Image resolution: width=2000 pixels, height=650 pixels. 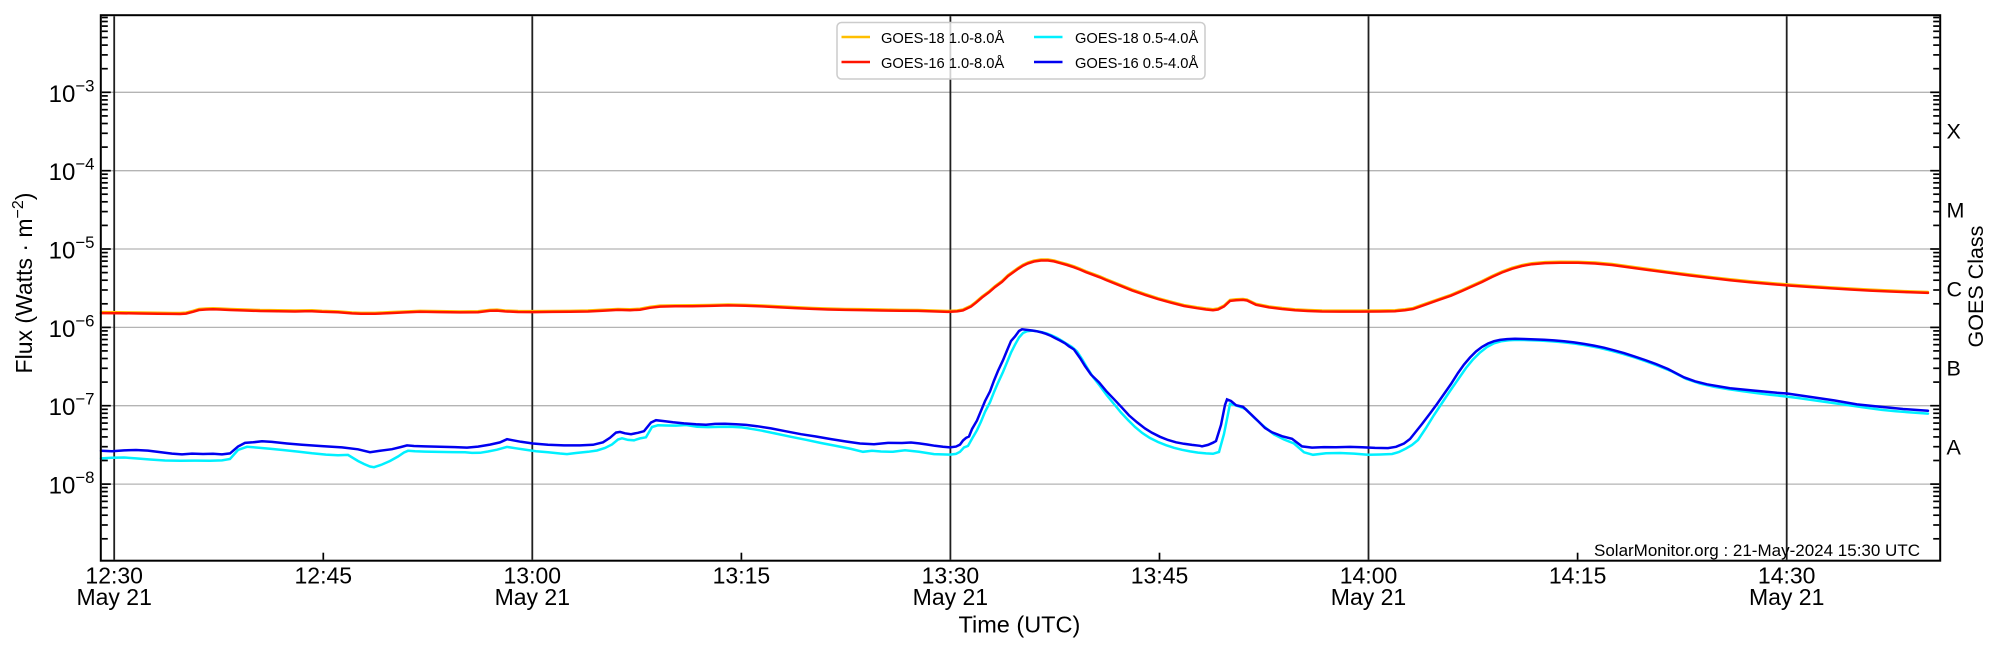 What do you see at coordinates (1954, 131) in the screenshot?
I see `svg-text: X` at bounding box center [1954, 131].